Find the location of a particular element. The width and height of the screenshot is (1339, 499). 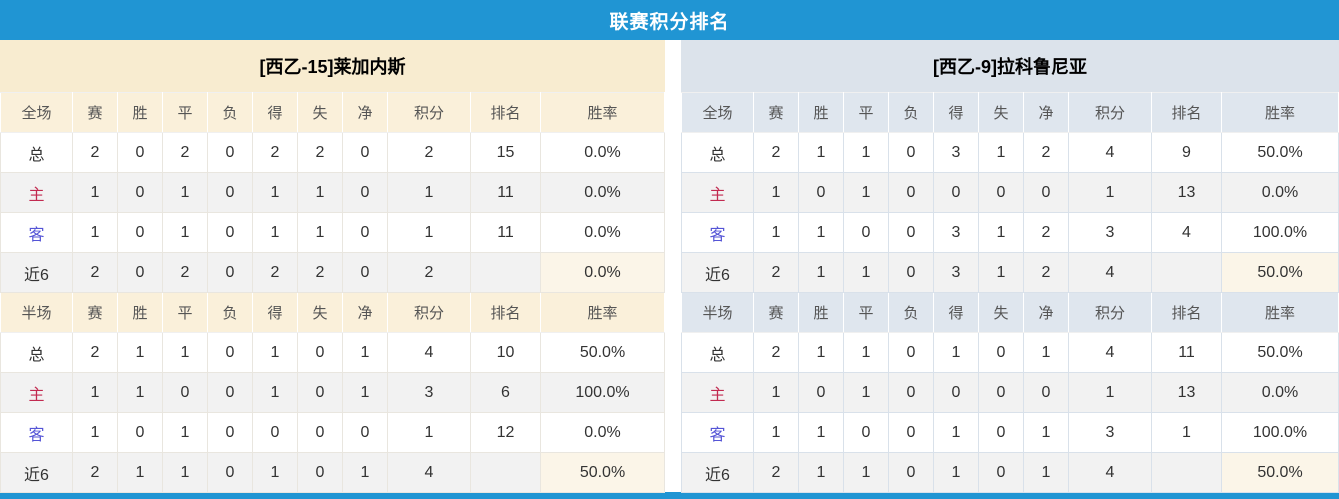

stat-cell: 3 is located at coordinates (956, 272).